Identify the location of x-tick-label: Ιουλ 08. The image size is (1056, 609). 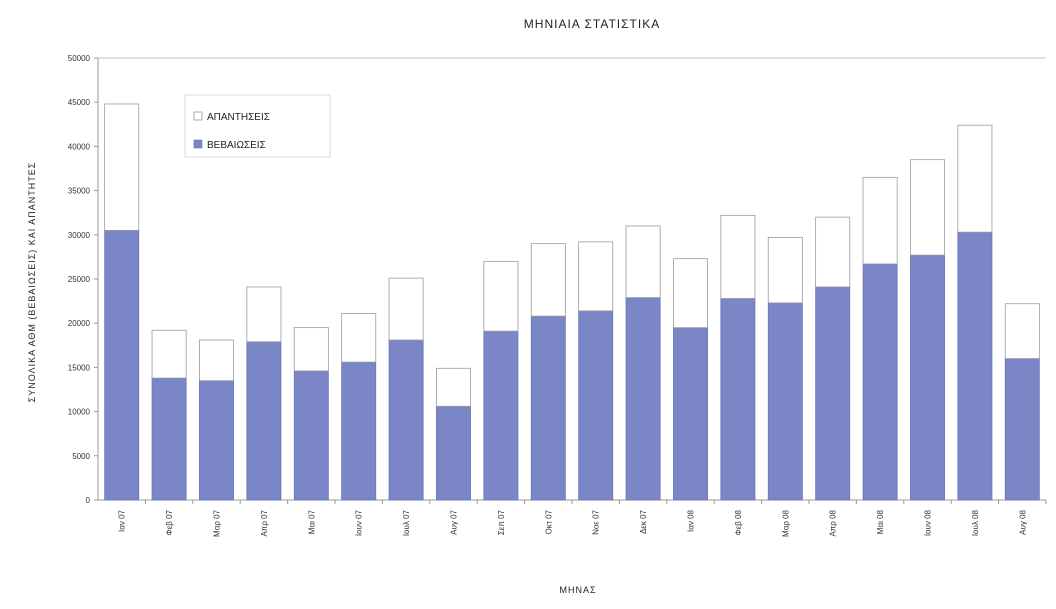
(975, 522).